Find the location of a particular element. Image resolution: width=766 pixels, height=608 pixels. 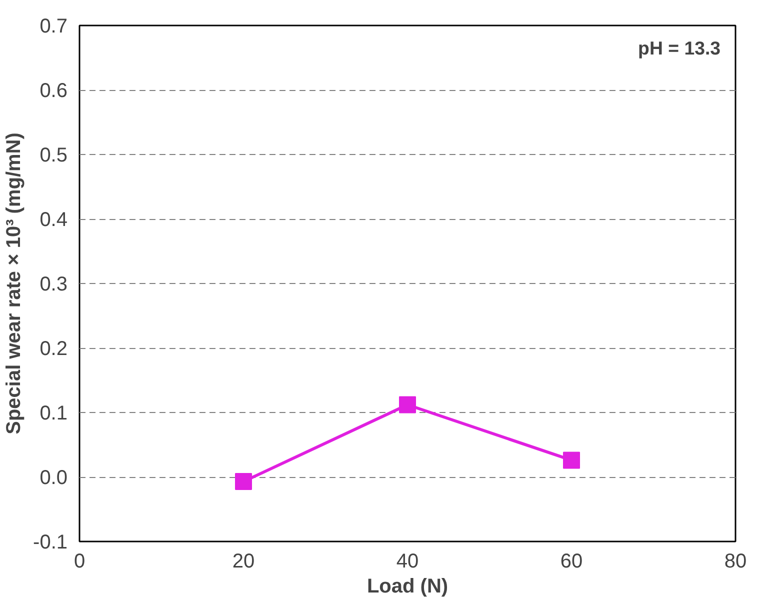

x-tick-label: 40 is located at coordinates (407, 561).